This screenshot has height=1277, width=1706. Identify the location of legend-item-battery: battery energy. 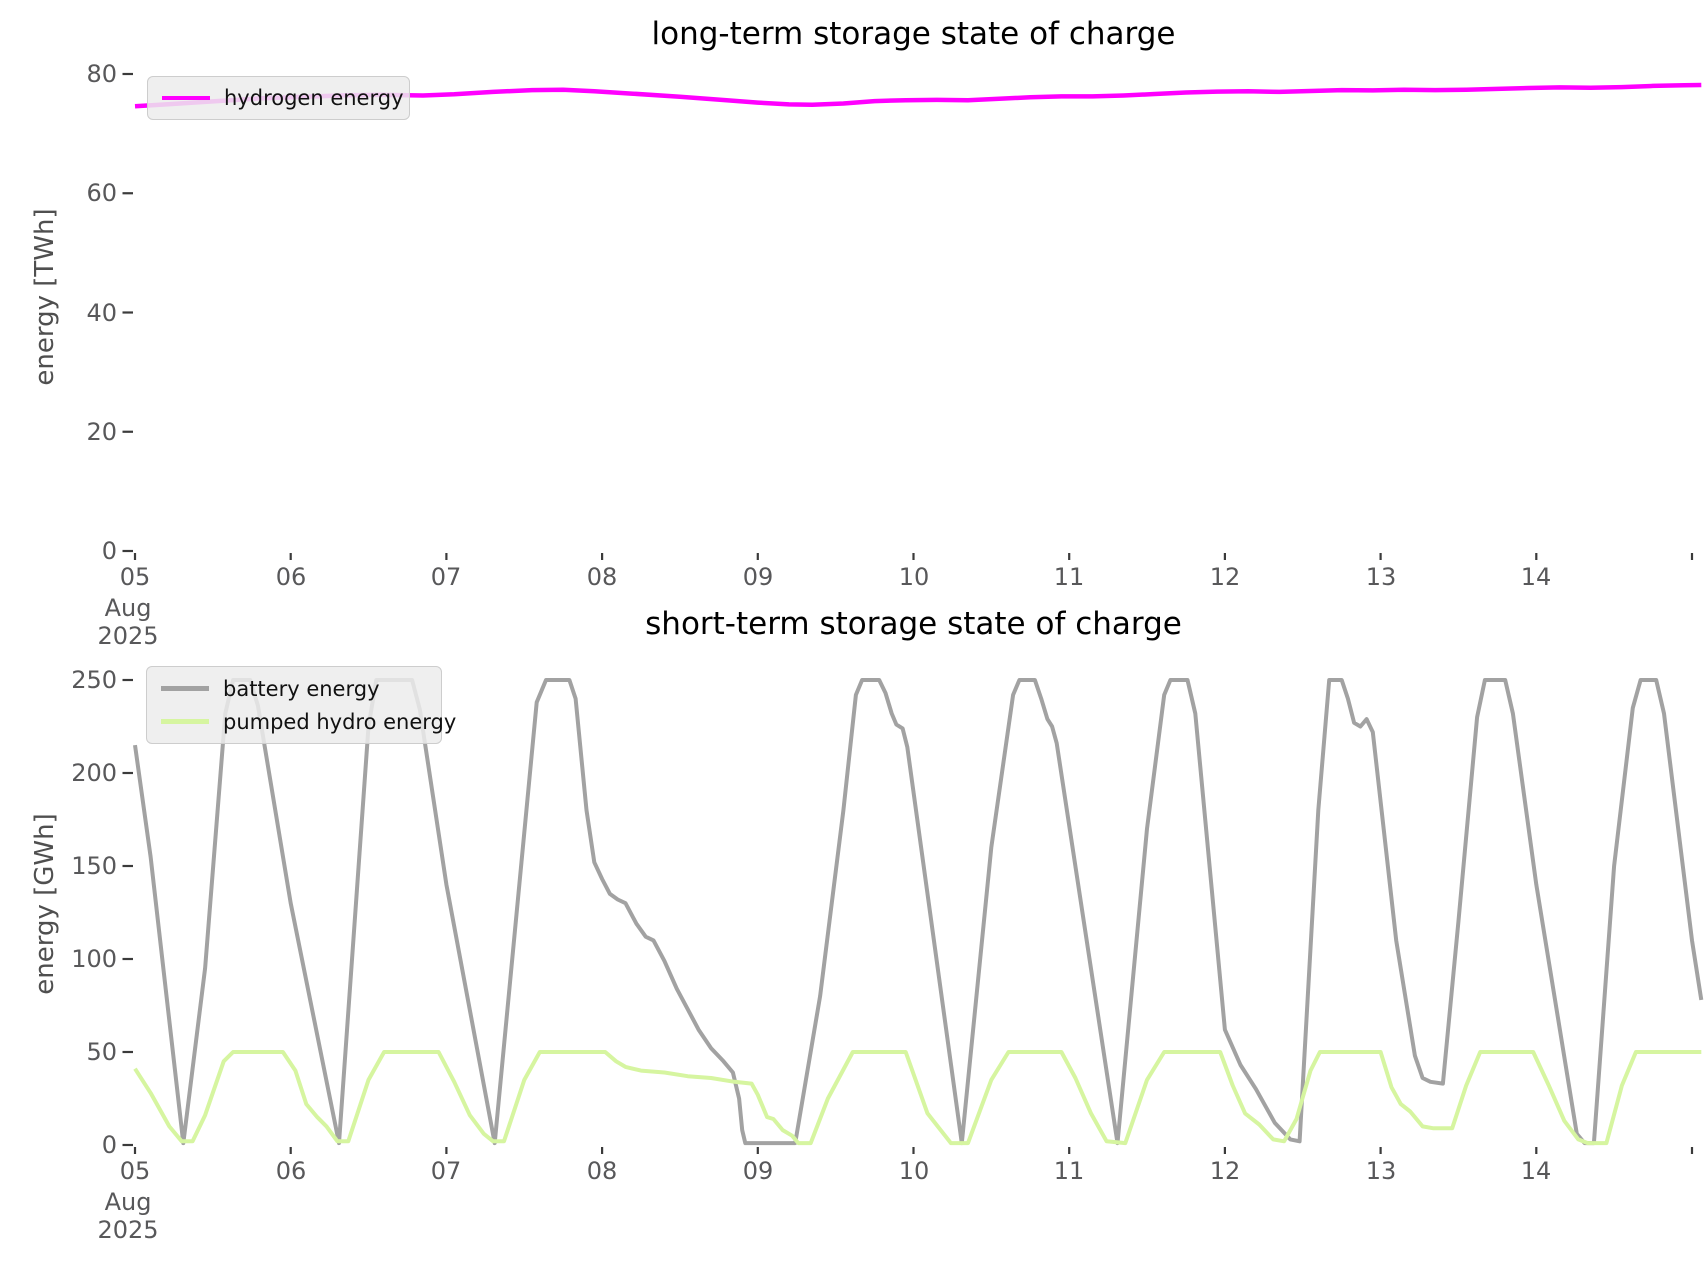
(294, 689).